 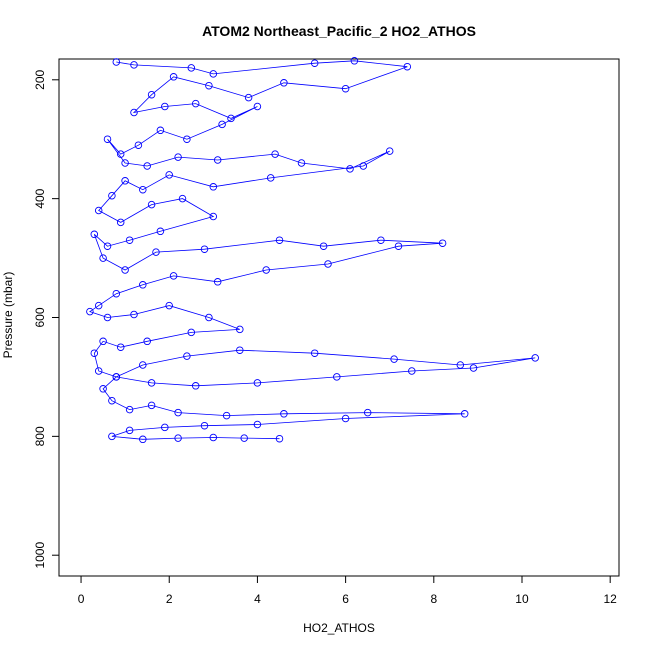 I want to click on y-tick-label: 800, so click(x=40, y=436).